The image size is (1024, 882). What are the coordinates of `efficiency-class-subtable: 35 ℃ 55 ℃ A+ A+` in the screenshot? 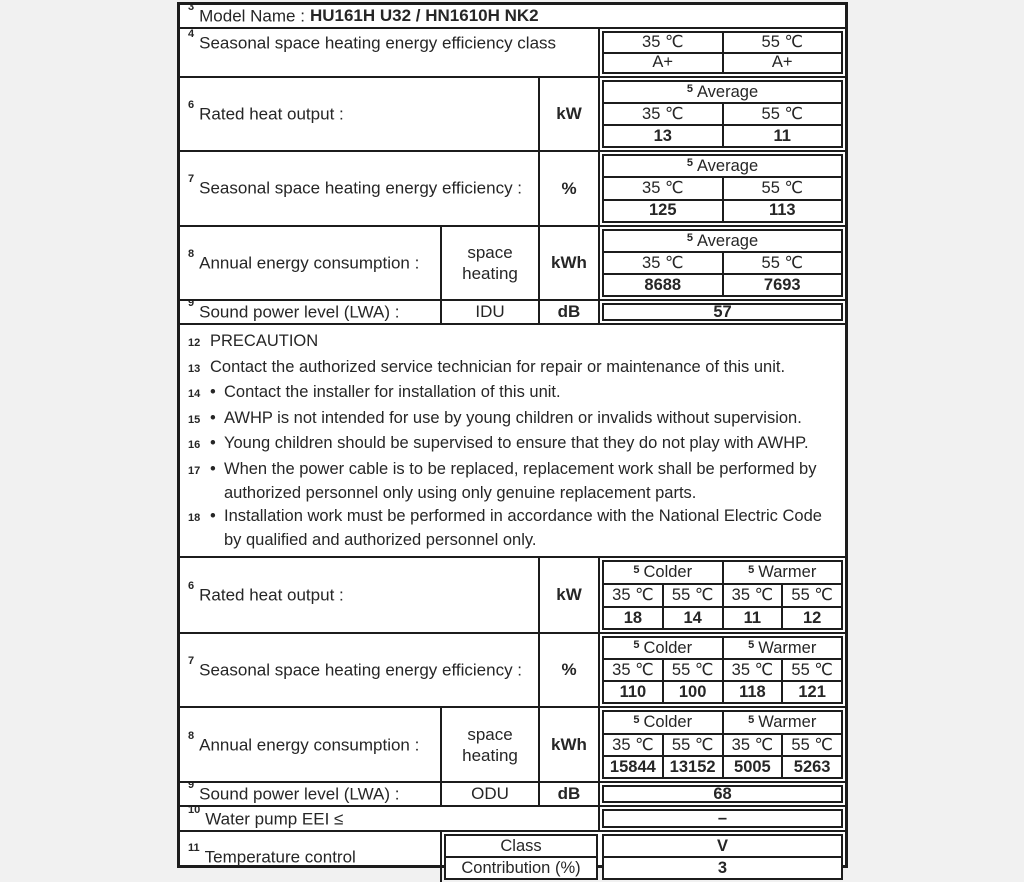 It's located at (722, 52).